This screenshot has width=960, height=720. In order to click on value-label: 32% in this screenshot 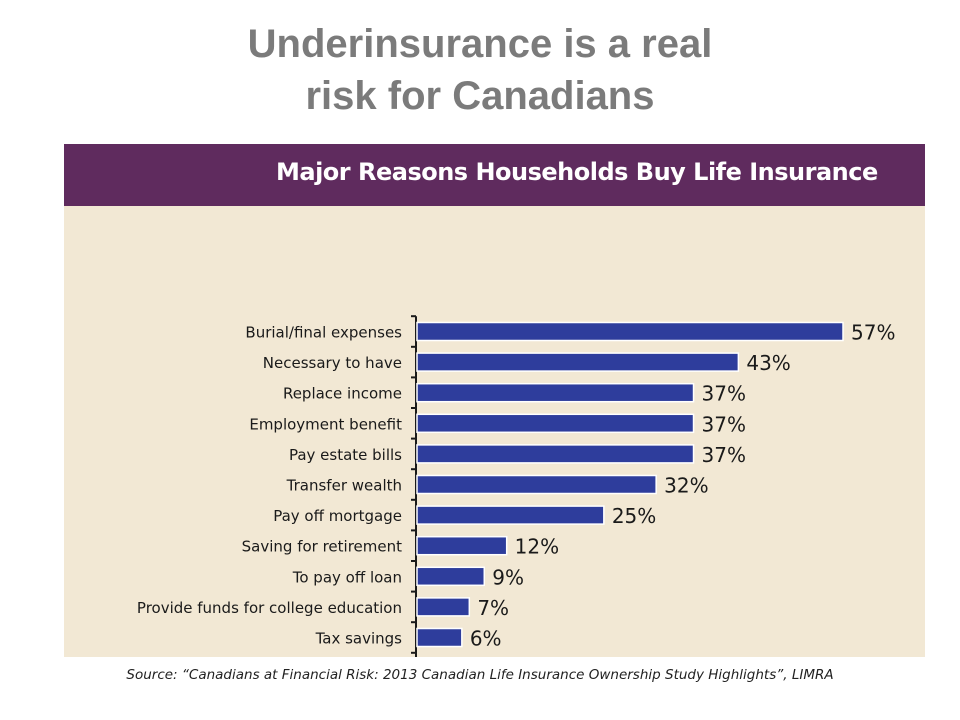, I will do `click(686, 486)`.